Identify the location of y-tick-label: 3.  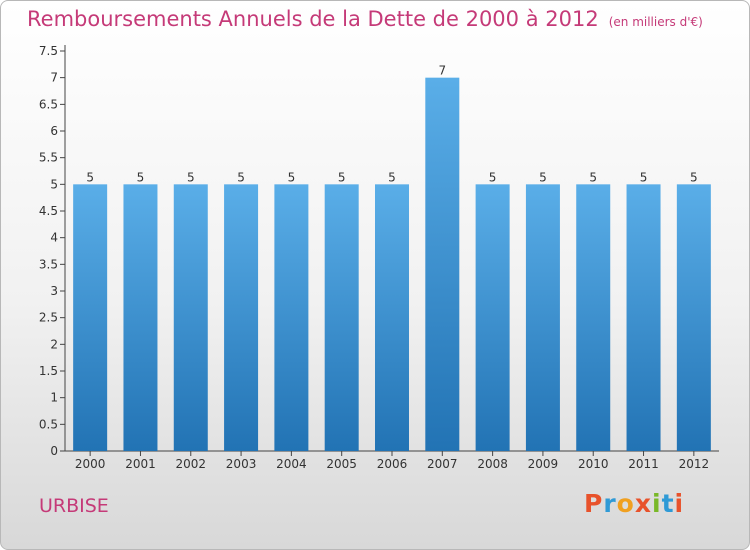
(54, 291).